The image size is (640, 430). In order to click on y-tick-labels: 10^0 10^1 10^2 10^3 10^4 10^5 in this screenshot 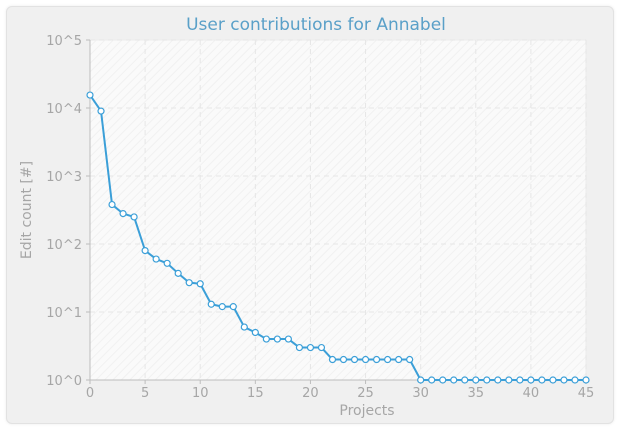, I will do `click(64, 211)`.